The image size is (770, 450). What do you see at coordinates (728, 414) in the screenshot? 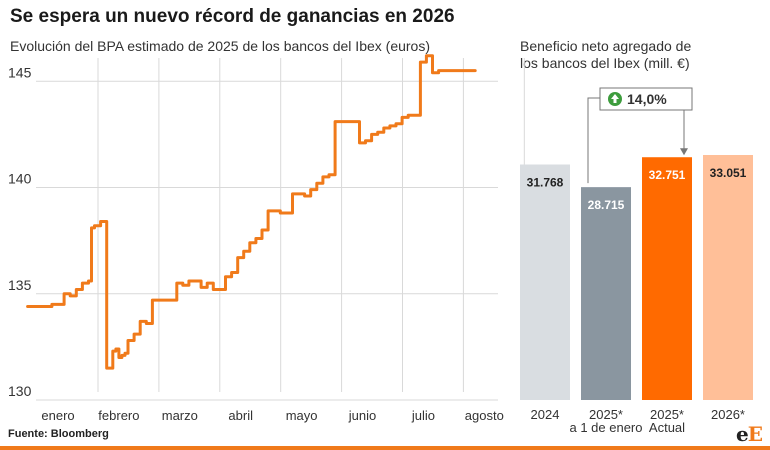
I see `bar-category-label: 2026*` at bounding box center [728, 414].